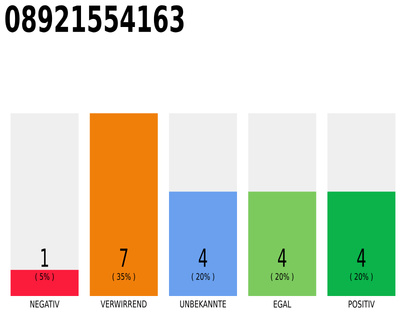 This screenshot has height=320, width=410. What do you see at coordinates (361, 304) in the screenshot?
I see `x-tick-label: POSITIV` at bounding box center [361, 304].